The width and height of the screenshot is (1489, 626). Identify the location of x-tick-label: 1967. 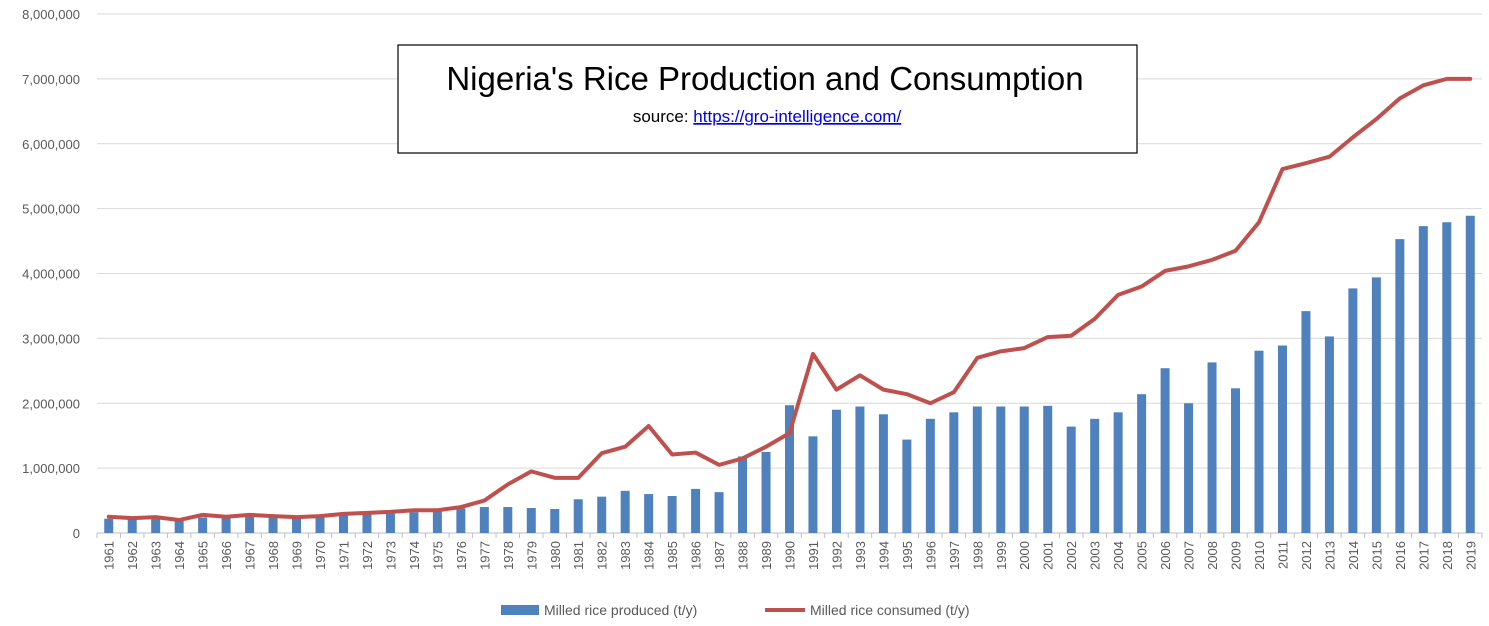
(250, 555).